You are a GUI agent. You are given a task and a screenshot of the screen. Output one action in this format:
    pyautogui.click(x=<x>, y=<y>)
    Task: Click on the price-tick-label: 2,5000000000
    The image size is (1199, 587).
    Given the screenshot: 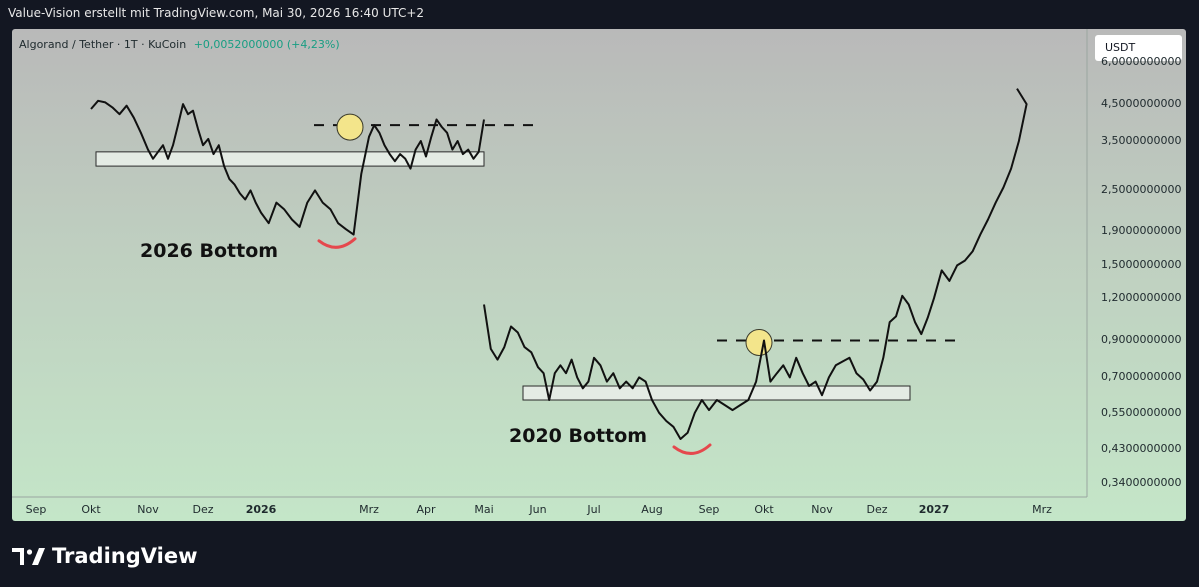 What is the action you would take?
    pyautogui.click(x=1141, y=190)
    